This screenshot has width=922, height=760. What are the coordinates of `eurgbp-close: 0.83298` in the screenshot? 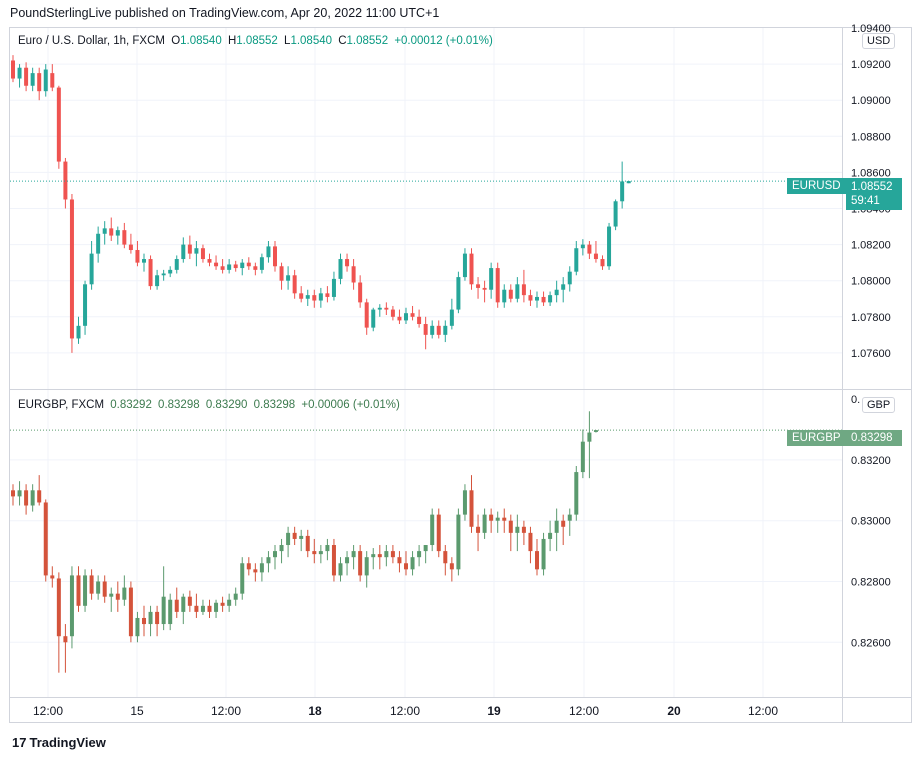 It's located at (274, 405).